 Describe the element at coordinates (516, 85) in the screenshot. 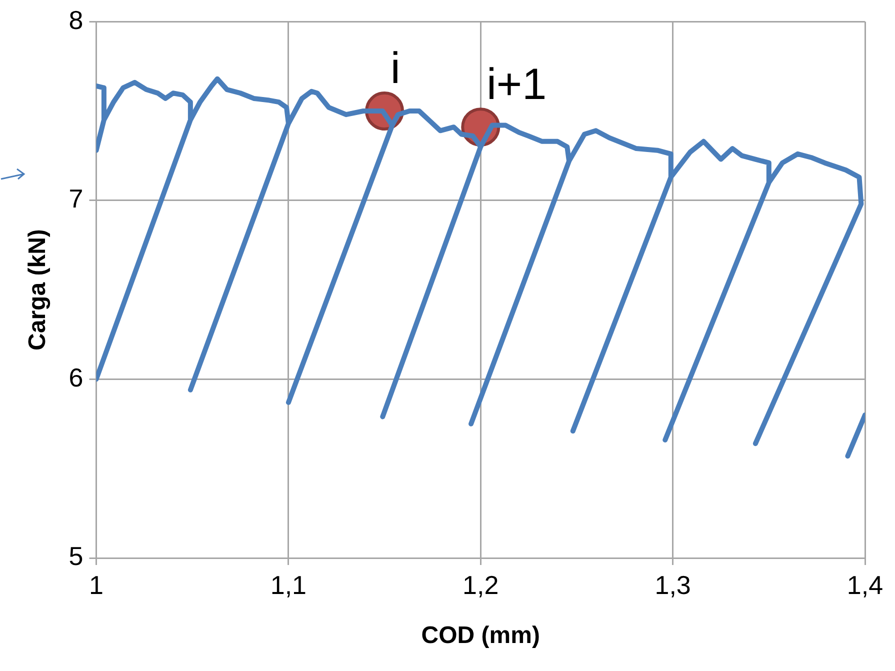

I see `annotation: i+1` at that location.